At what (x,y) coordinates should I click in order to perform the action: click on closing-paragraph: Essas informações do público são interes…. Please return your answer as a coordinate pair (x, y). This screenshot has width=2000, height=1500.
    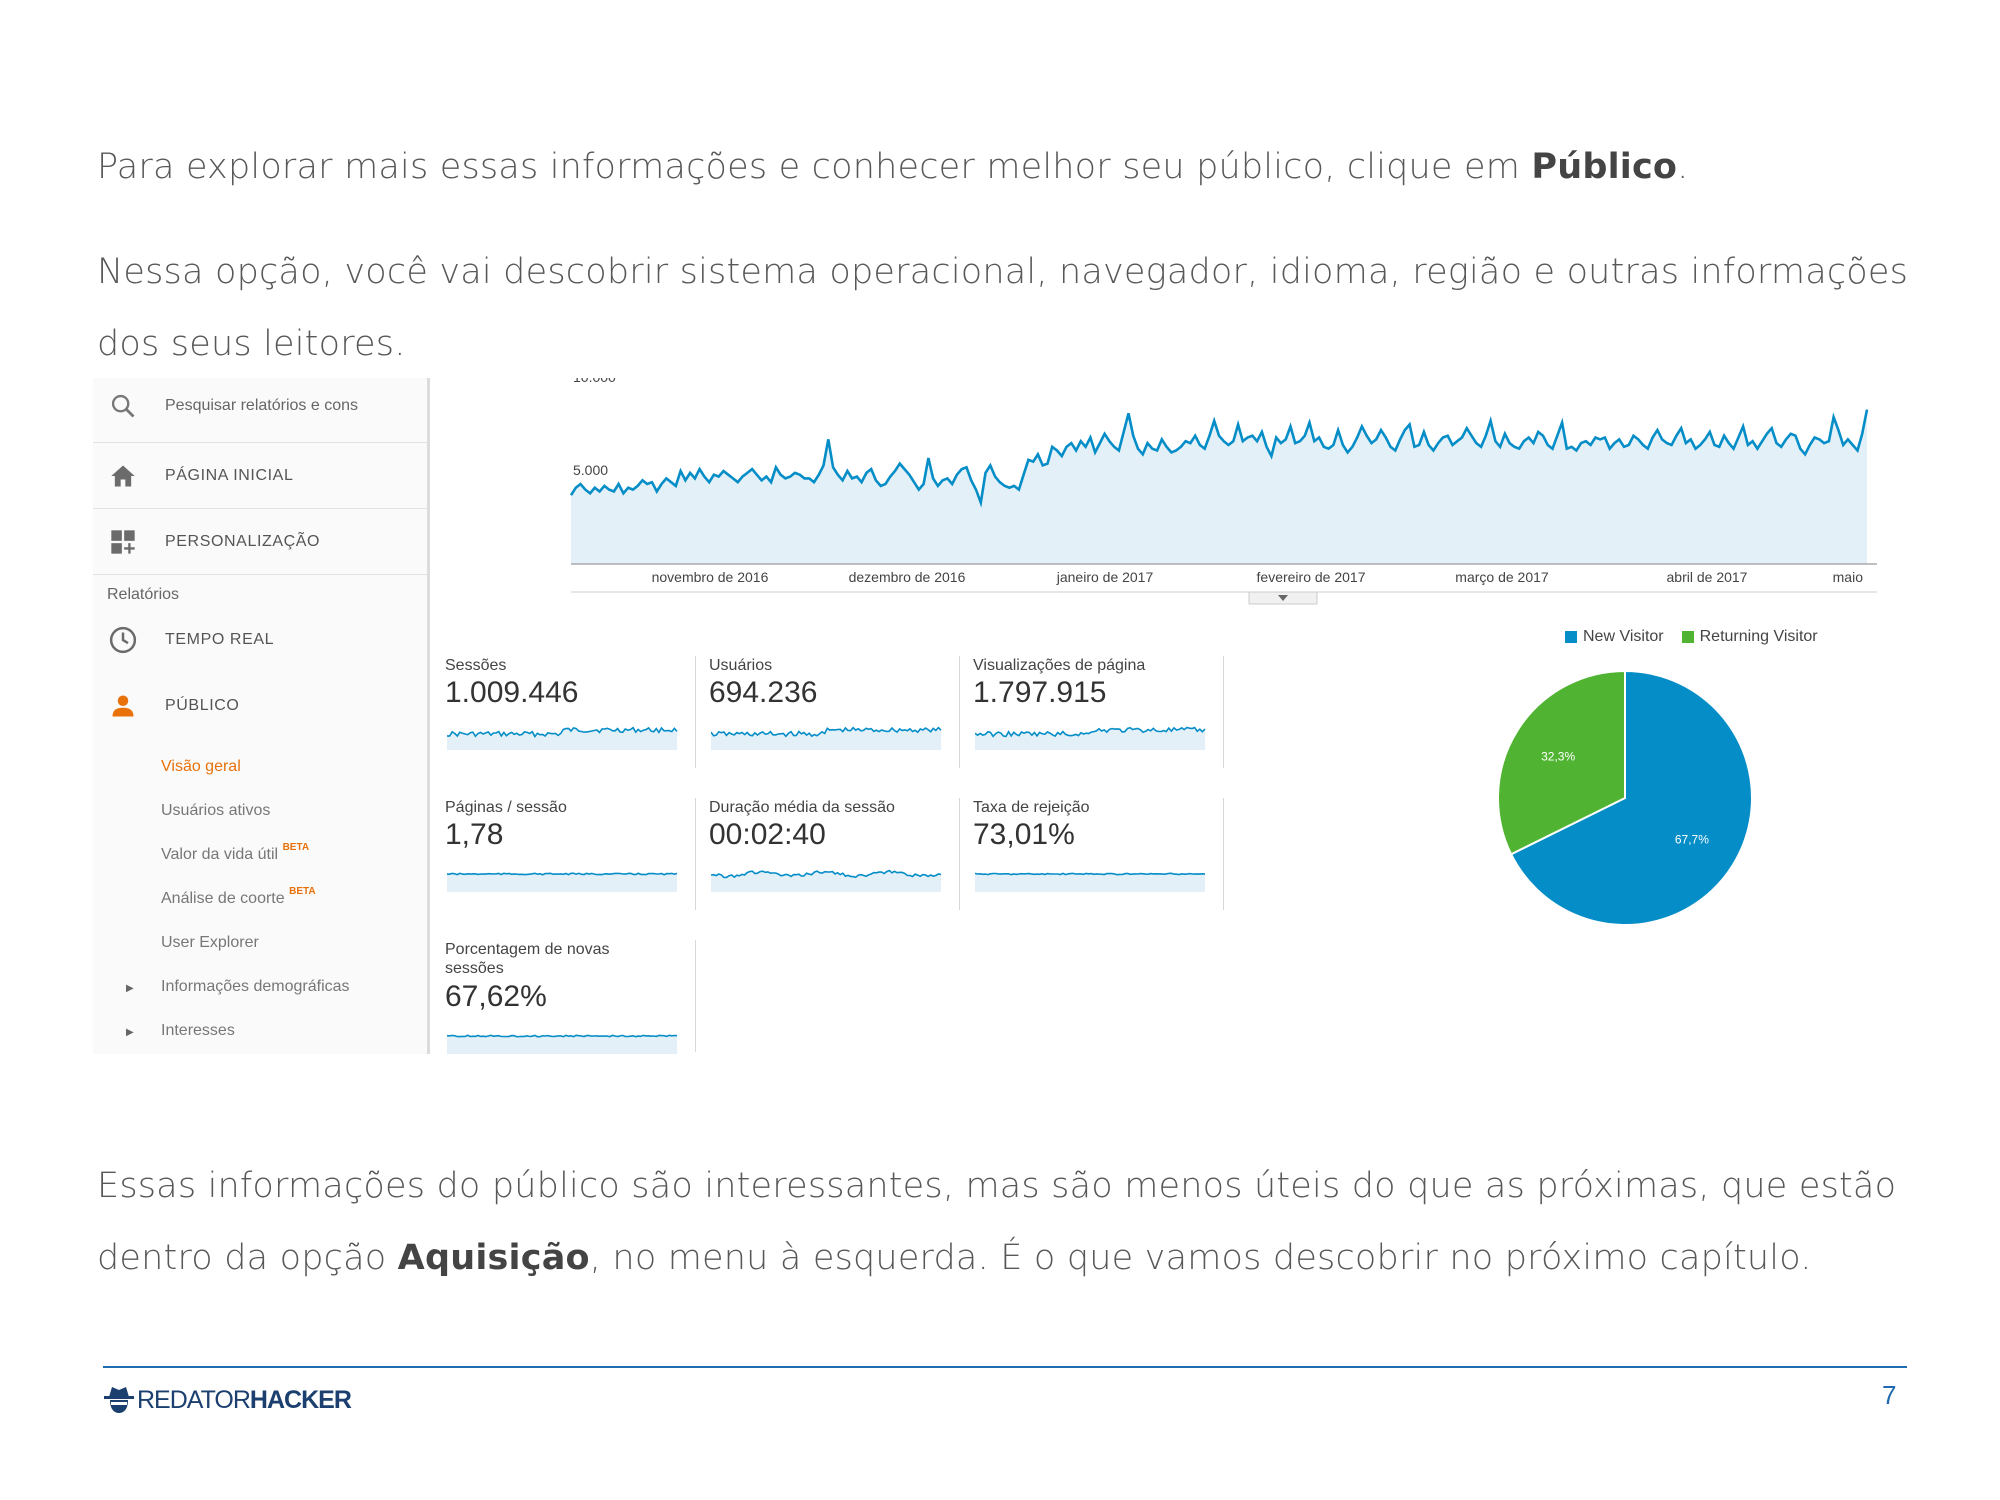
    Looking at the image, I should click on (1022, 1222).